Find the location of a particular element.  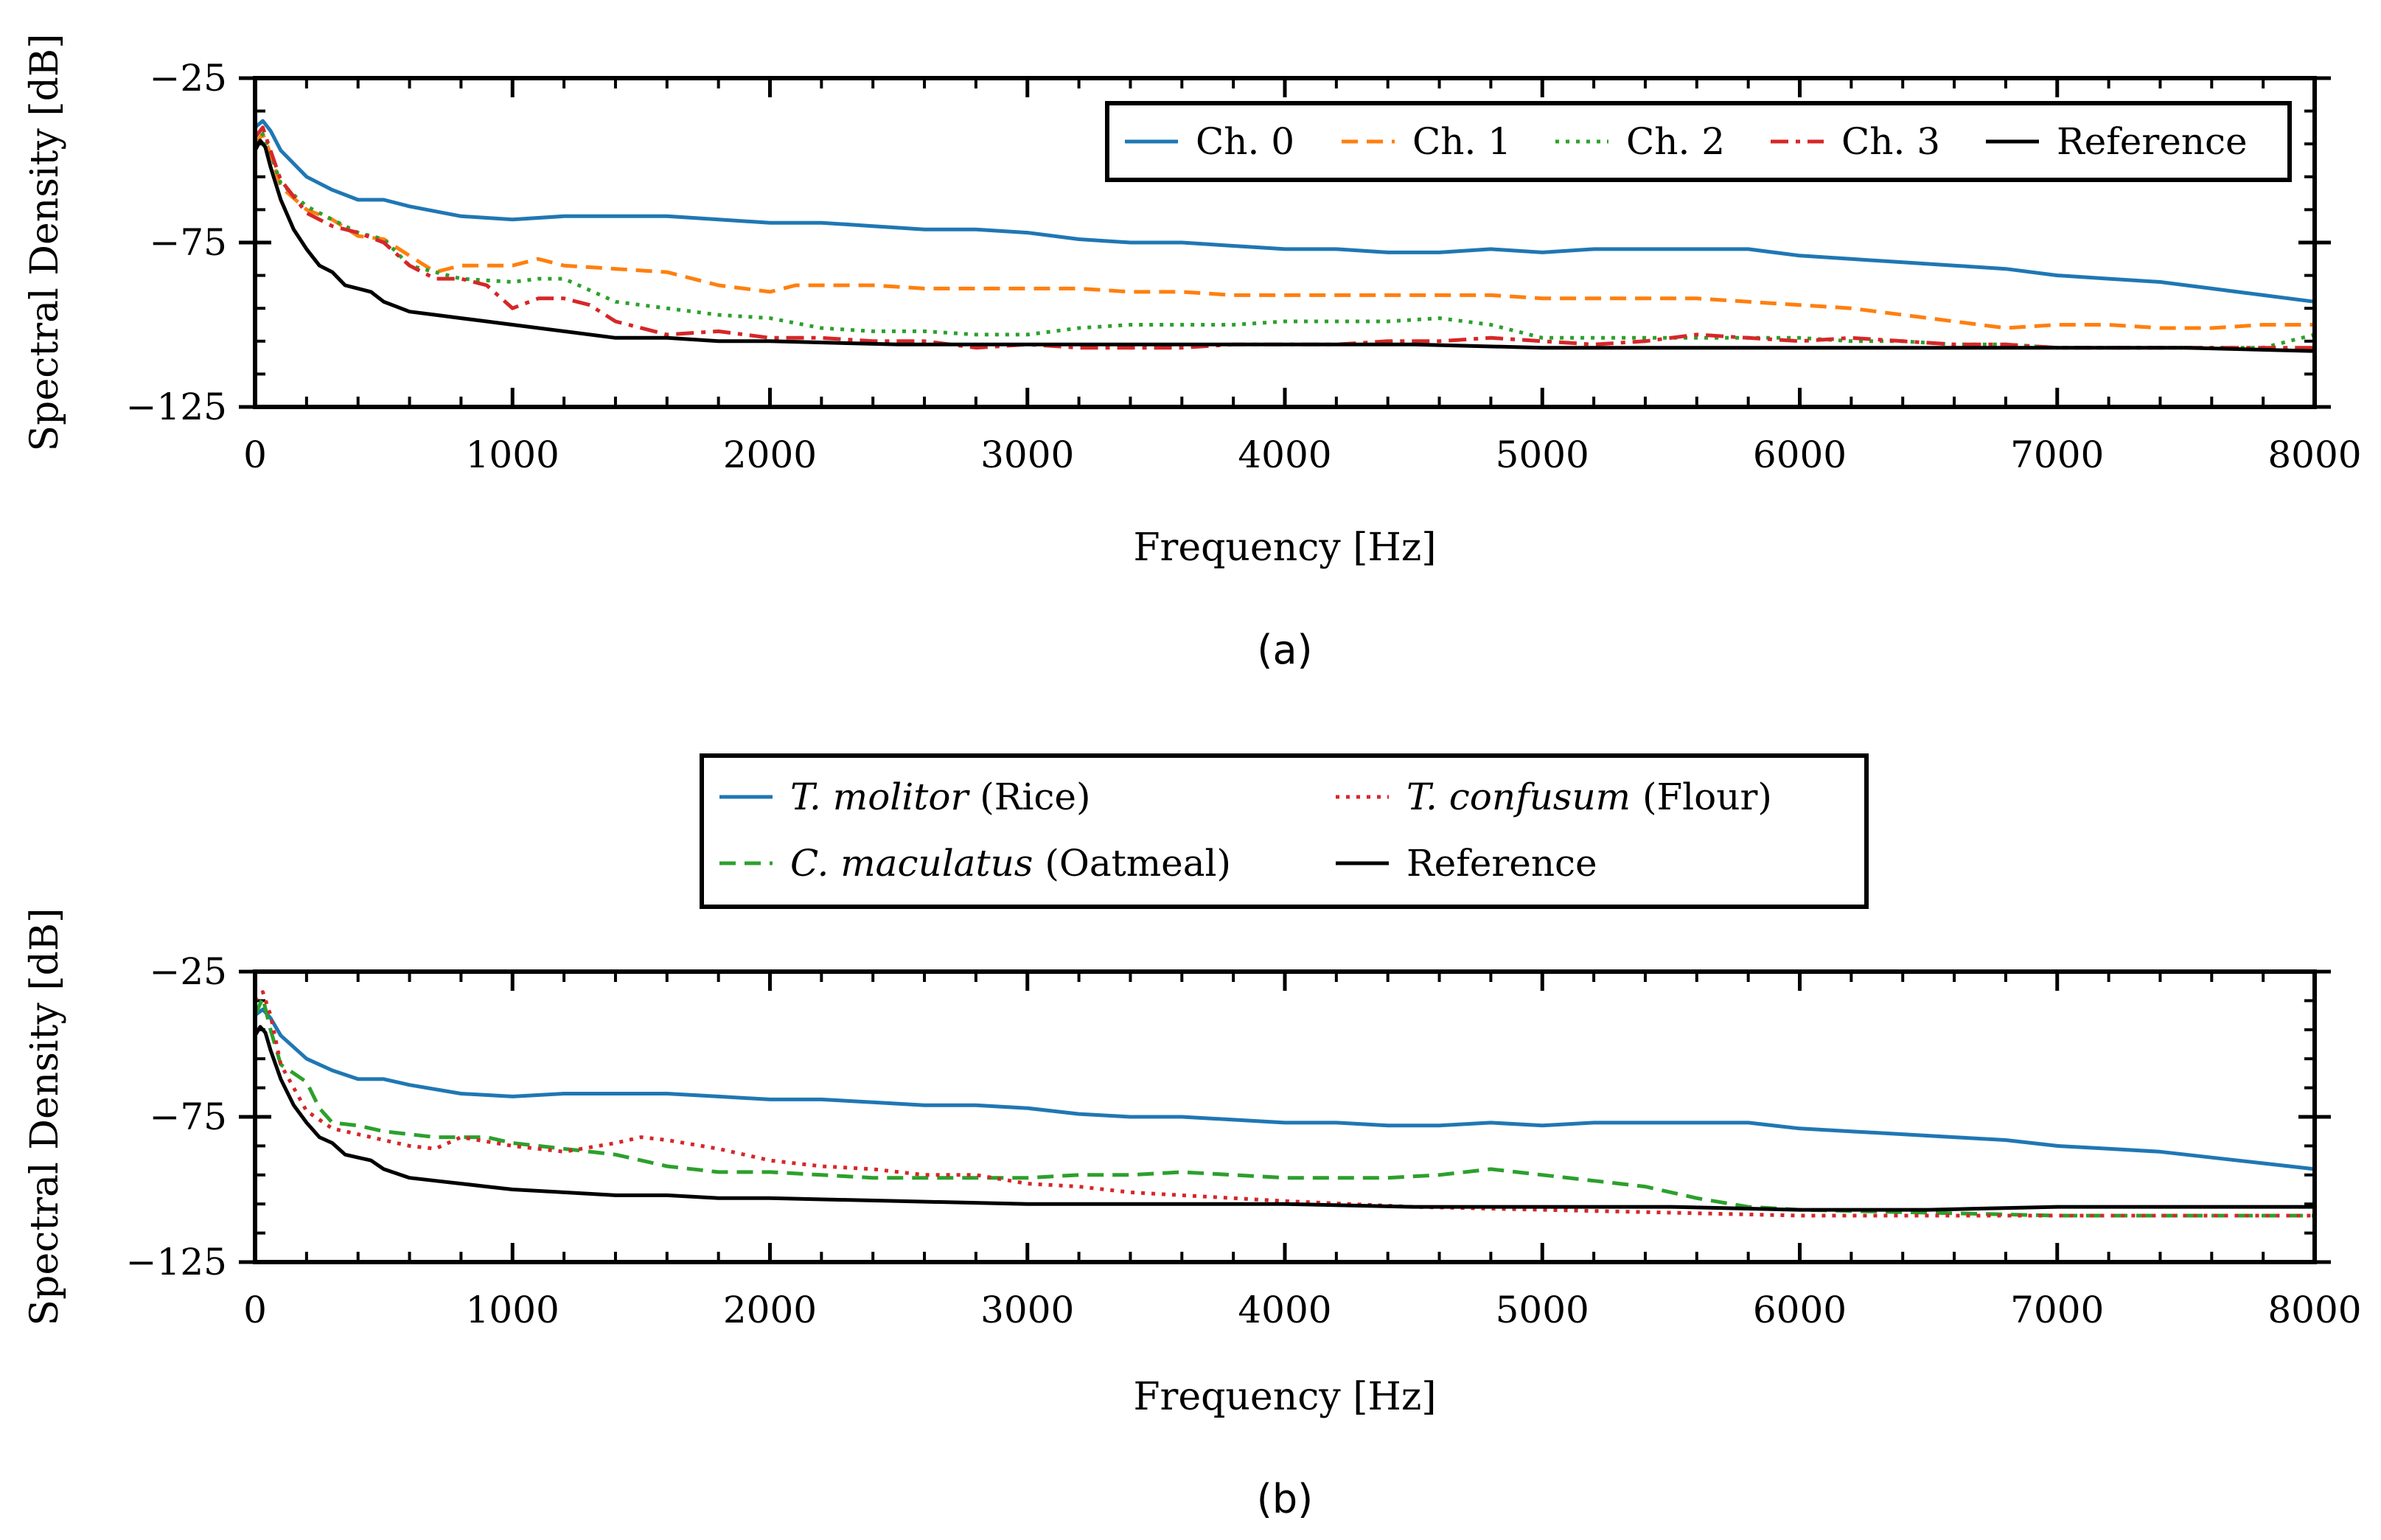

series-lines-a is located at coordinates (1285, 236).